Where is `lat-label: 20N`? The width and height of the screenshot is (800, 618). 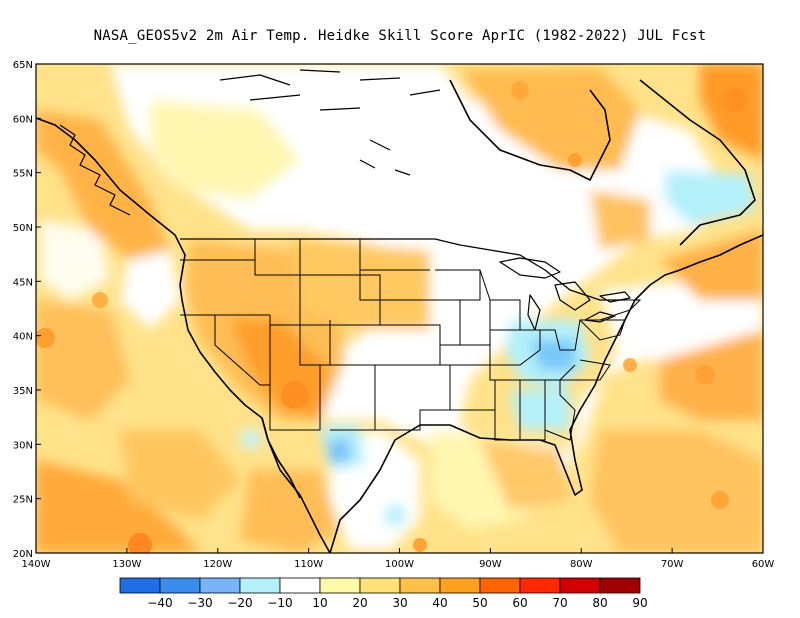
lat-label: 20N is located at coordinates (23, 554).